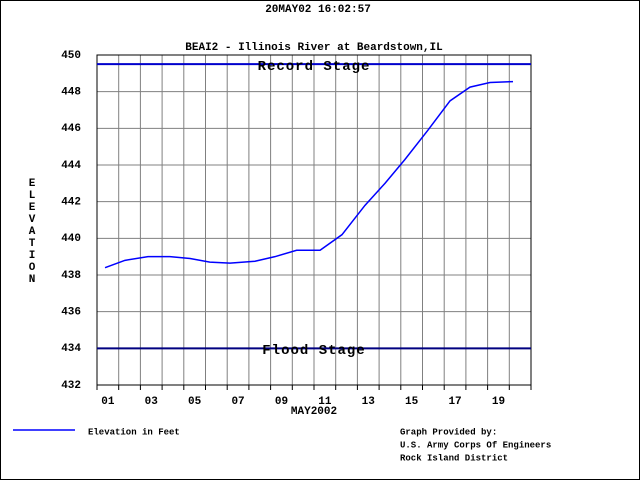 This screenshot has height=480, width=640. Describe the element at coordinates (325, 402) in the screenshot. I see `x-tick-label: 11` at that location.